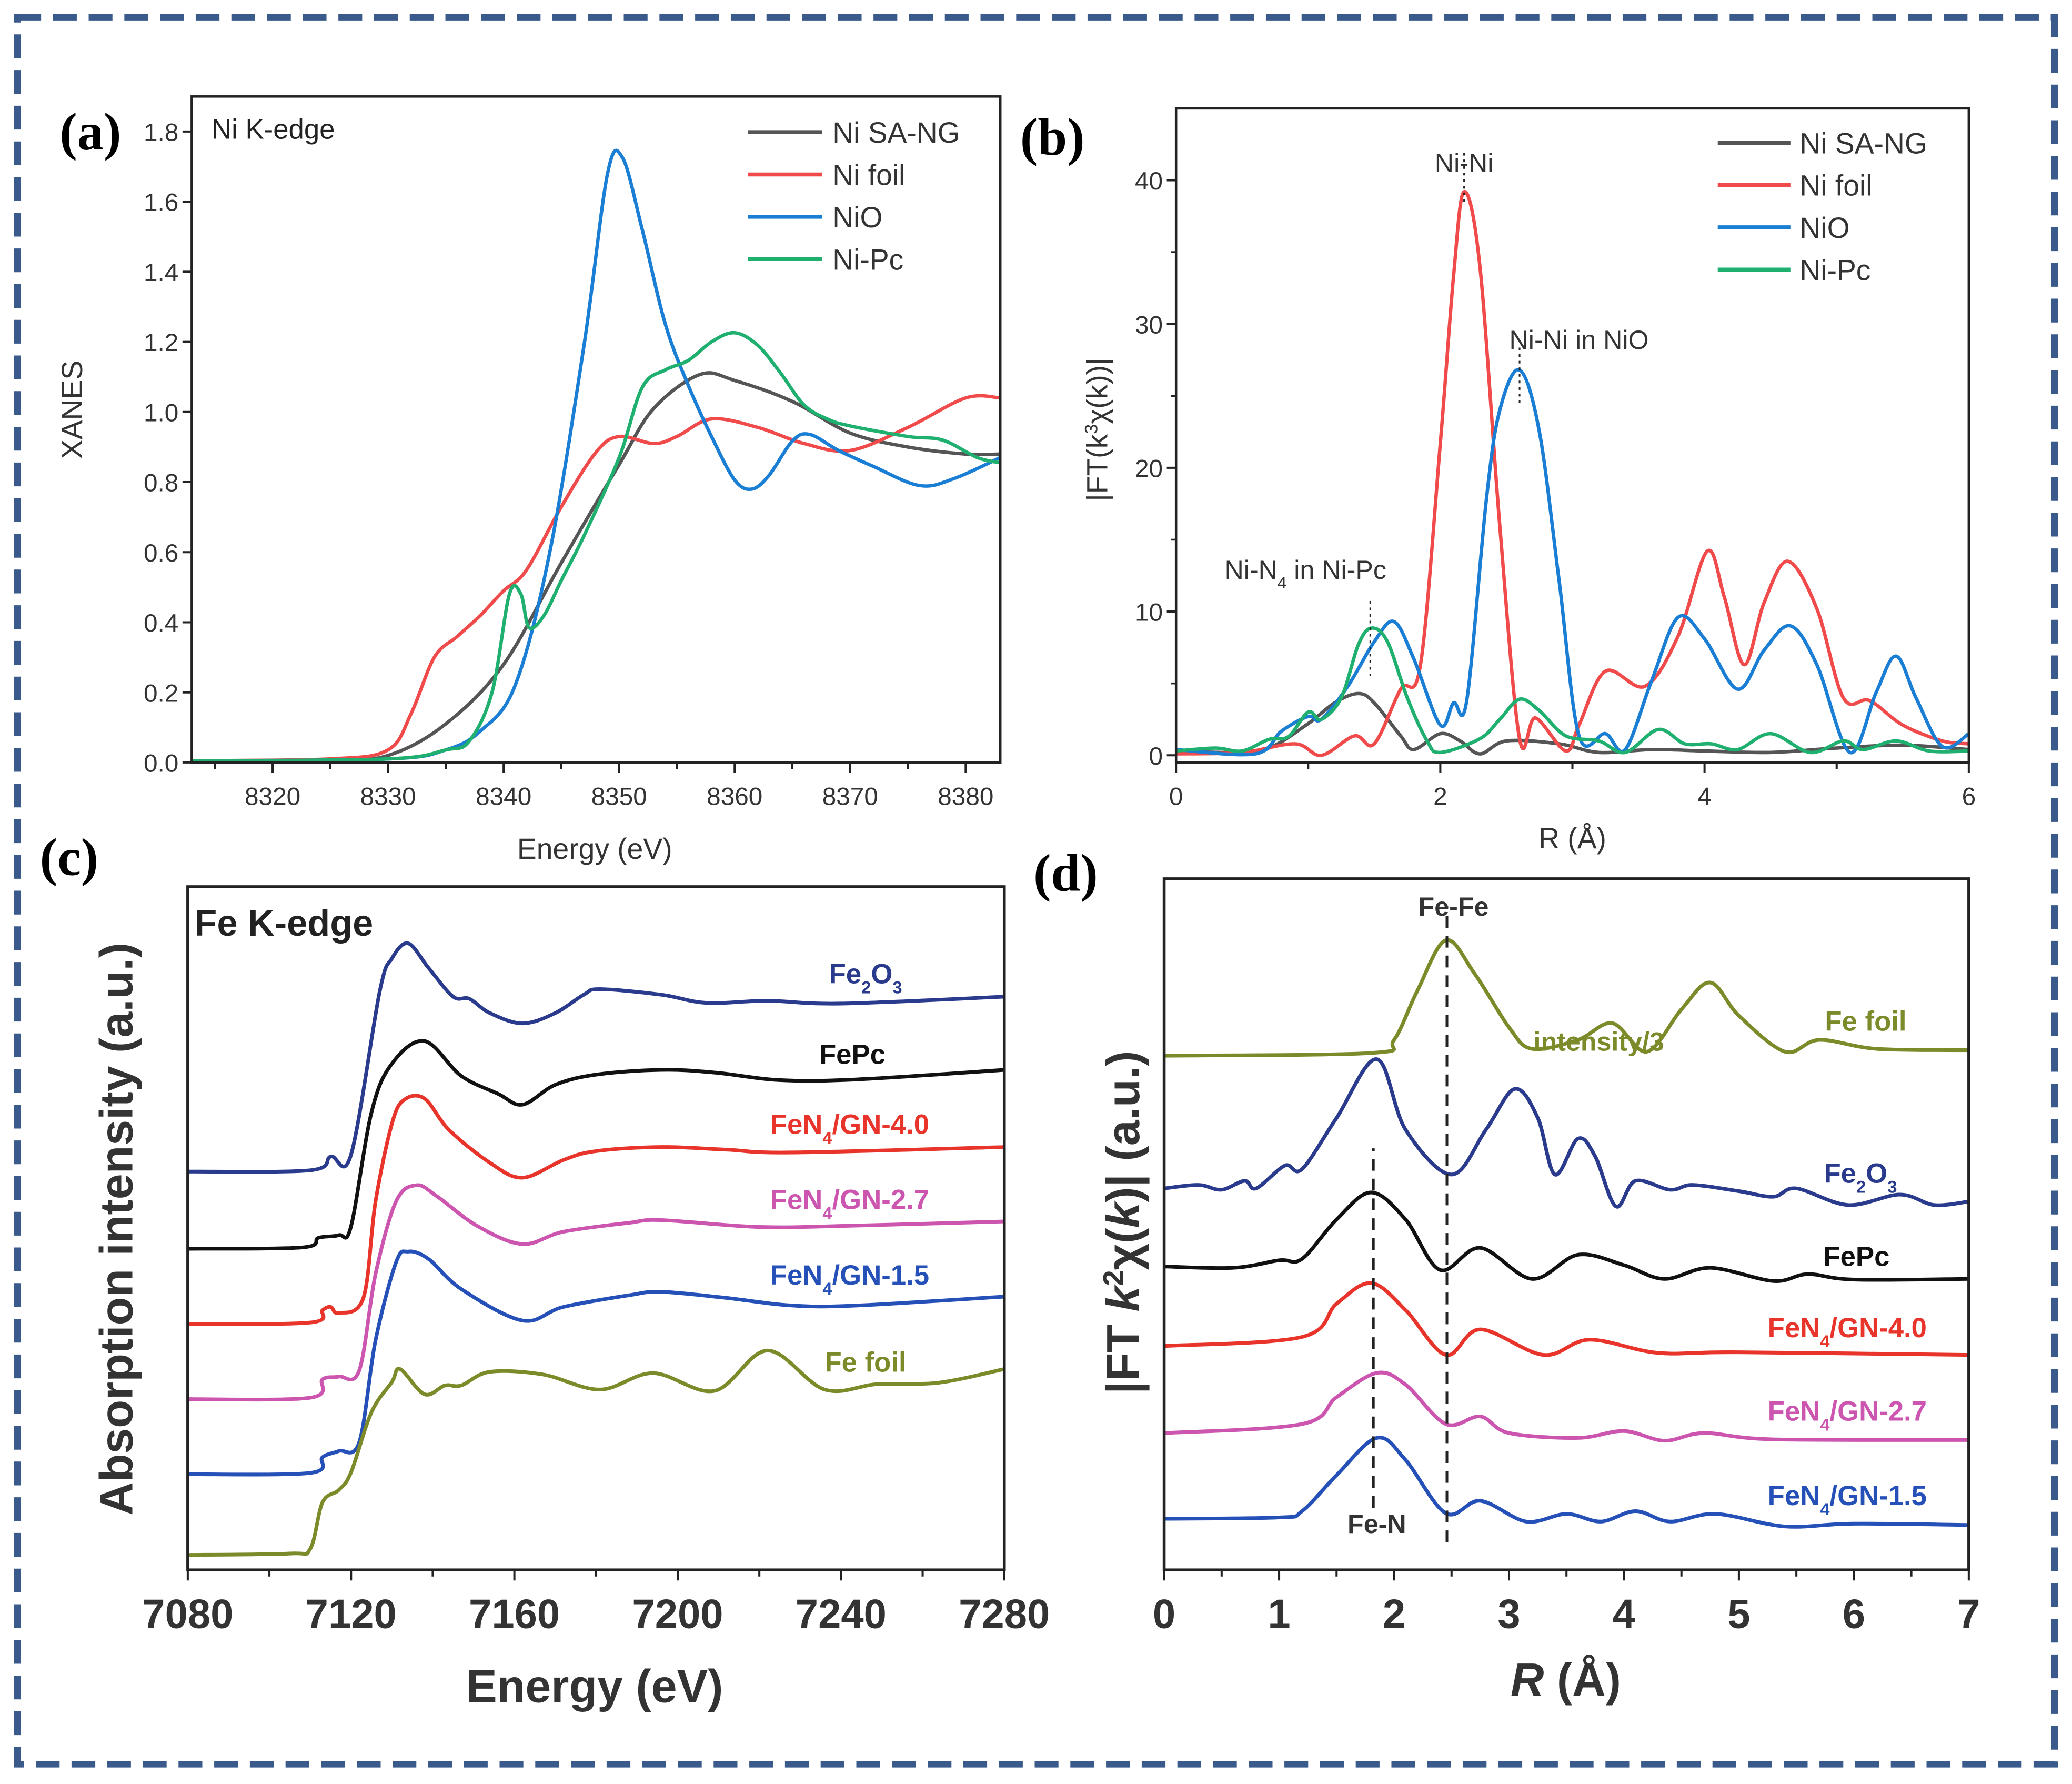  What do you see at coordinates (1279, 1615) in the screenshot?
I see `x-tick-label: 1` at bounding box center [1279, 1615].